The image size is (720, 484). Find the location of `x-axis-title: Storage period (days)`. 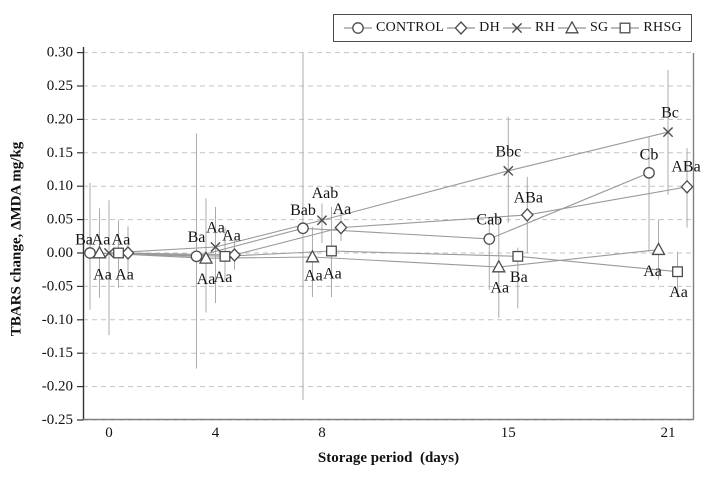

x-axis-title: Storage period (days) is located at coordinates (388, 458).